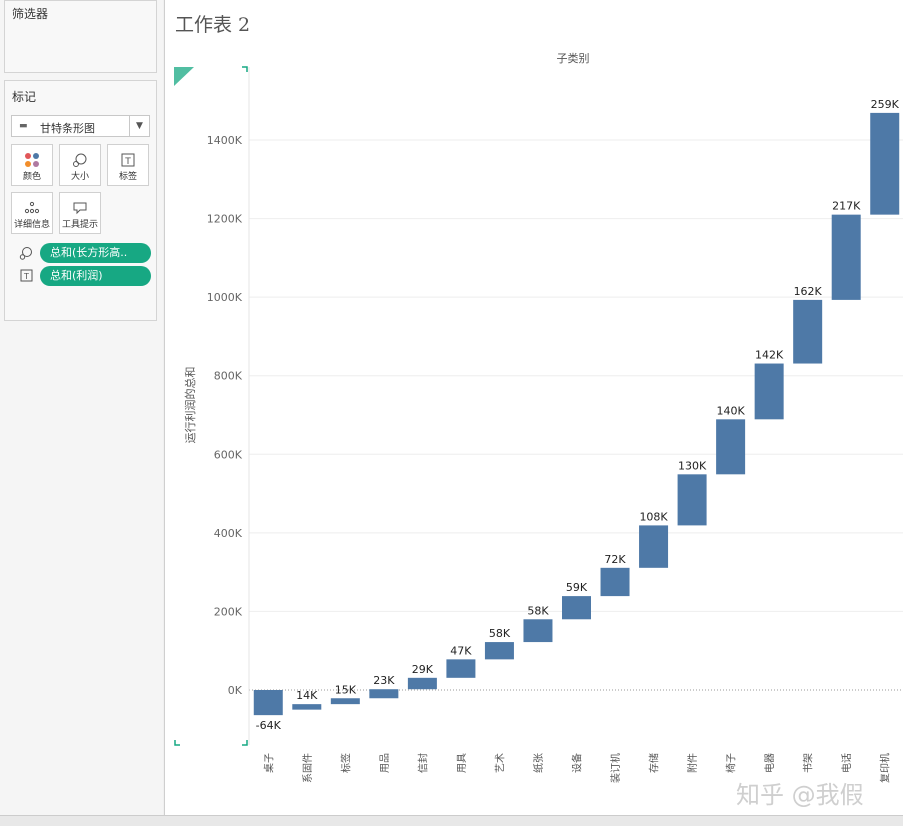 Image resolution: width=903 pixels, height=826 pixels. I want to click on bar-value-label: 140K, so click(731, 410).